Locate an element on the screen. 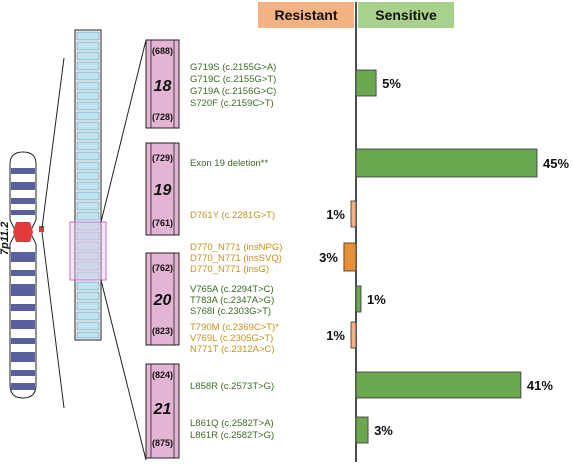  exon-20-start: (762) is located at coordinates (162, 268).